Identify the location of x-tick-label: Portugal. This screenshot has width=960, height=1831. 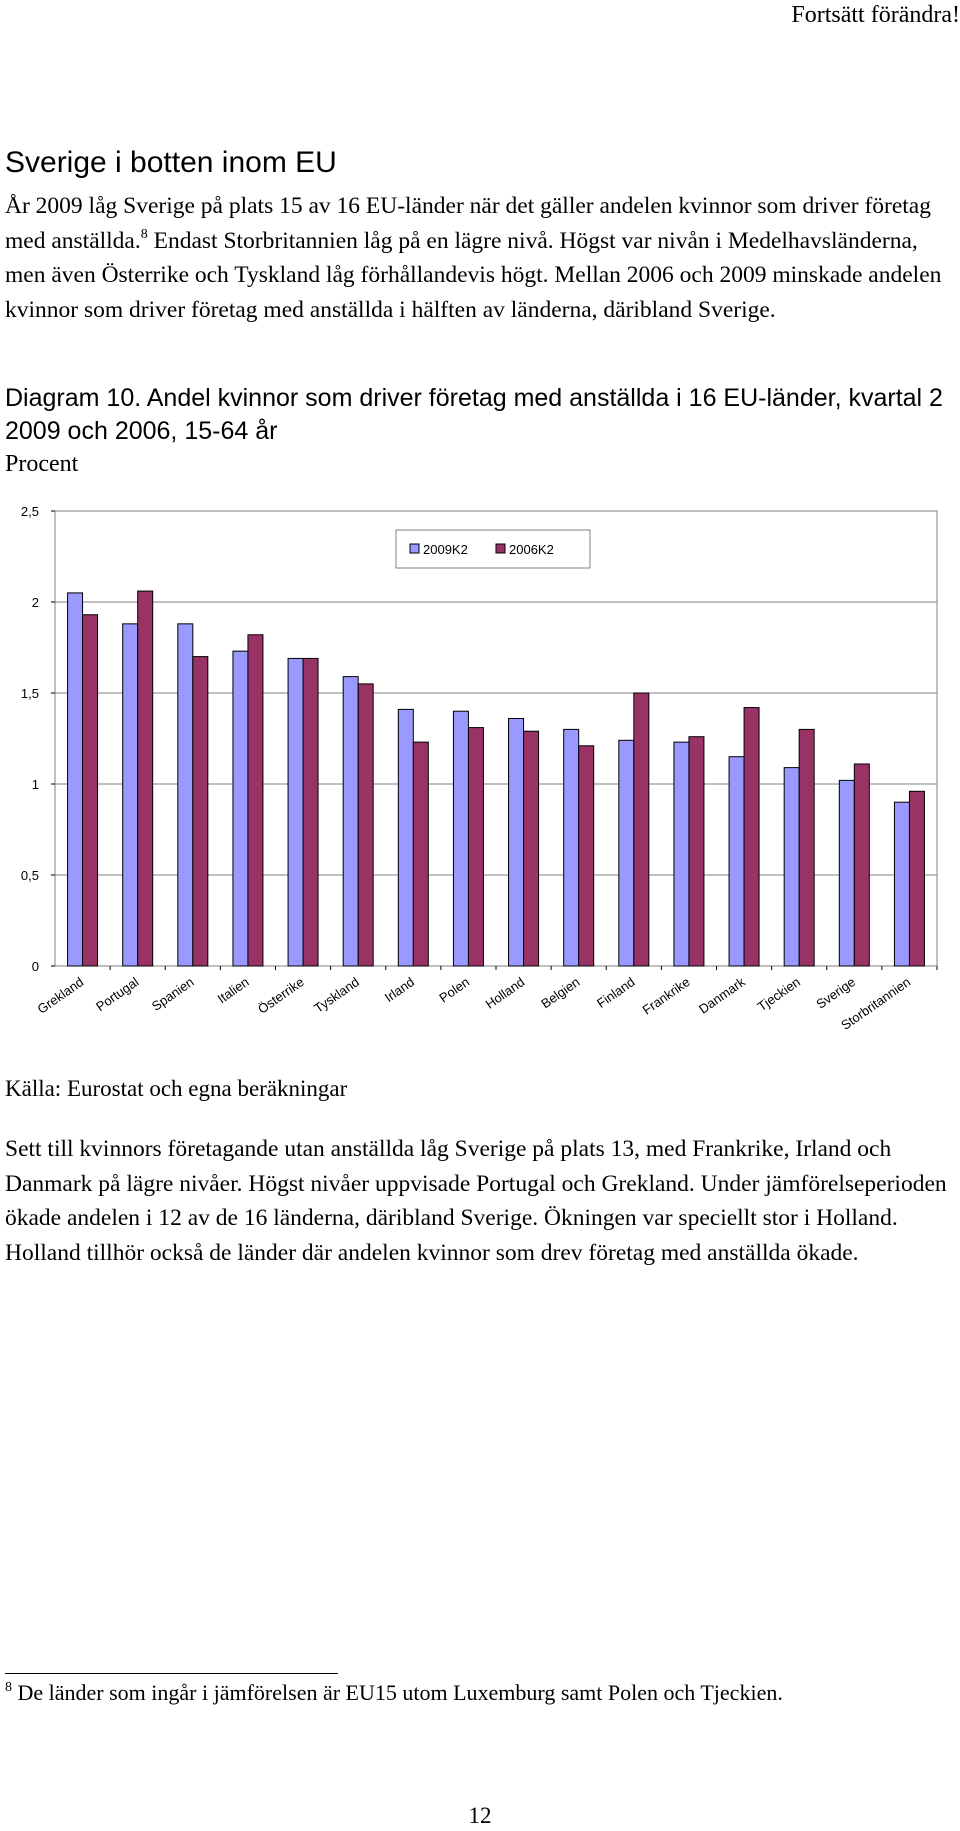
(117, 994).